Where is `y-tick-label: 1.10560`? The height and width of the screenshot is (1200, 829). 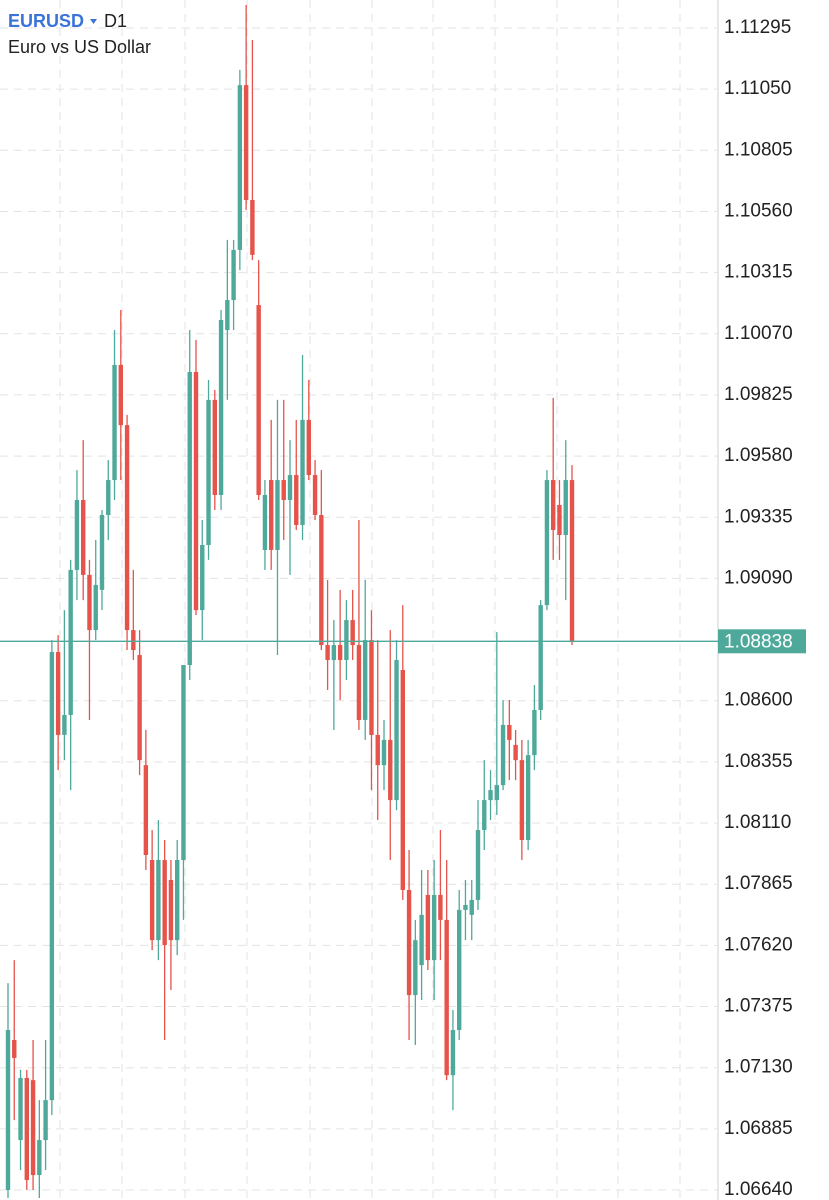
y-tick-label: 1.10560 is located at coordinates (758, 210).